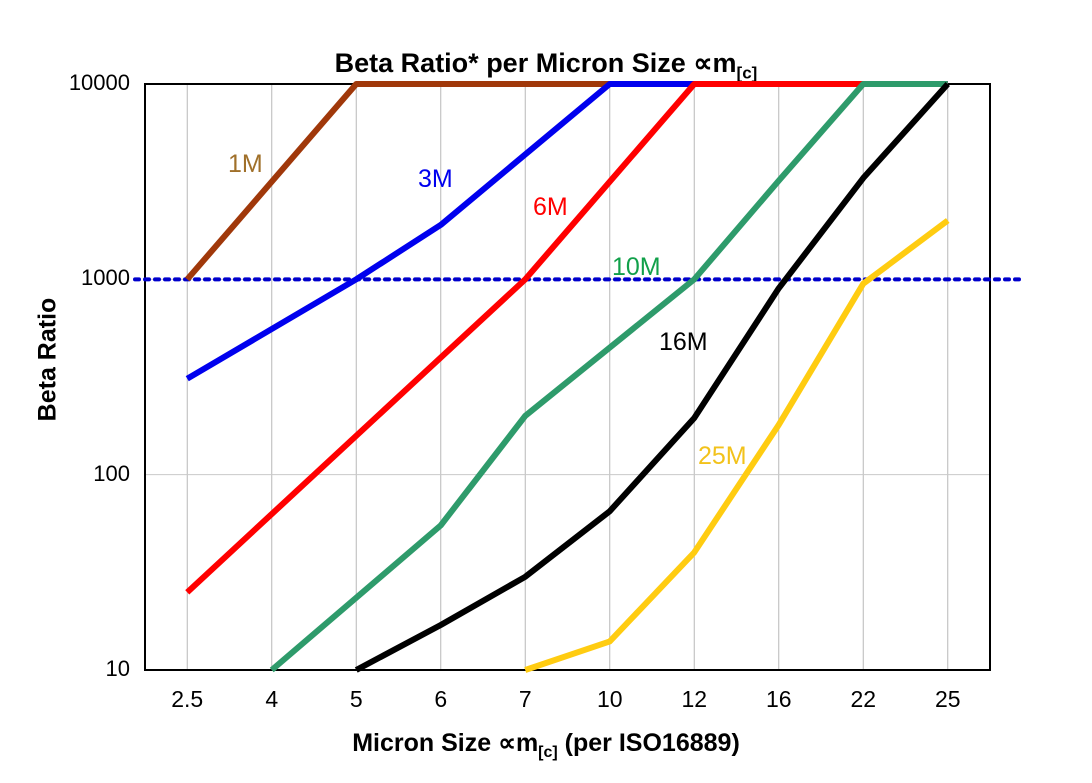 This screenshot has height=783, width=1092. I want to click on x-tick-label-2.5: 2.5, so click(187, 699).